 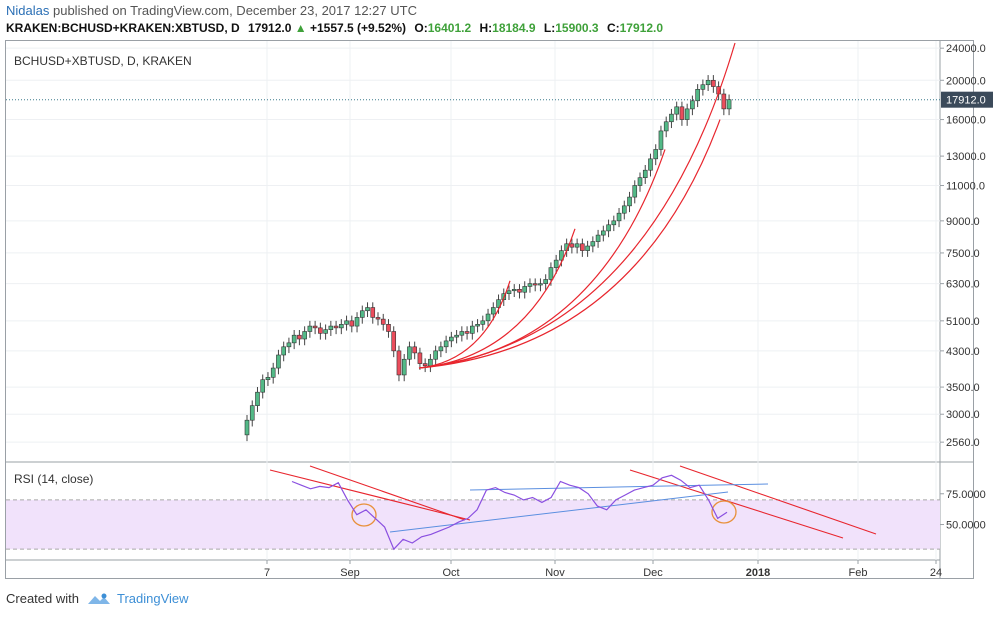 What do you see at coordinates (53, 479) in the screenshot?
I see `rsi-title: RSI (14, close)` at bounding box center [53, 479].